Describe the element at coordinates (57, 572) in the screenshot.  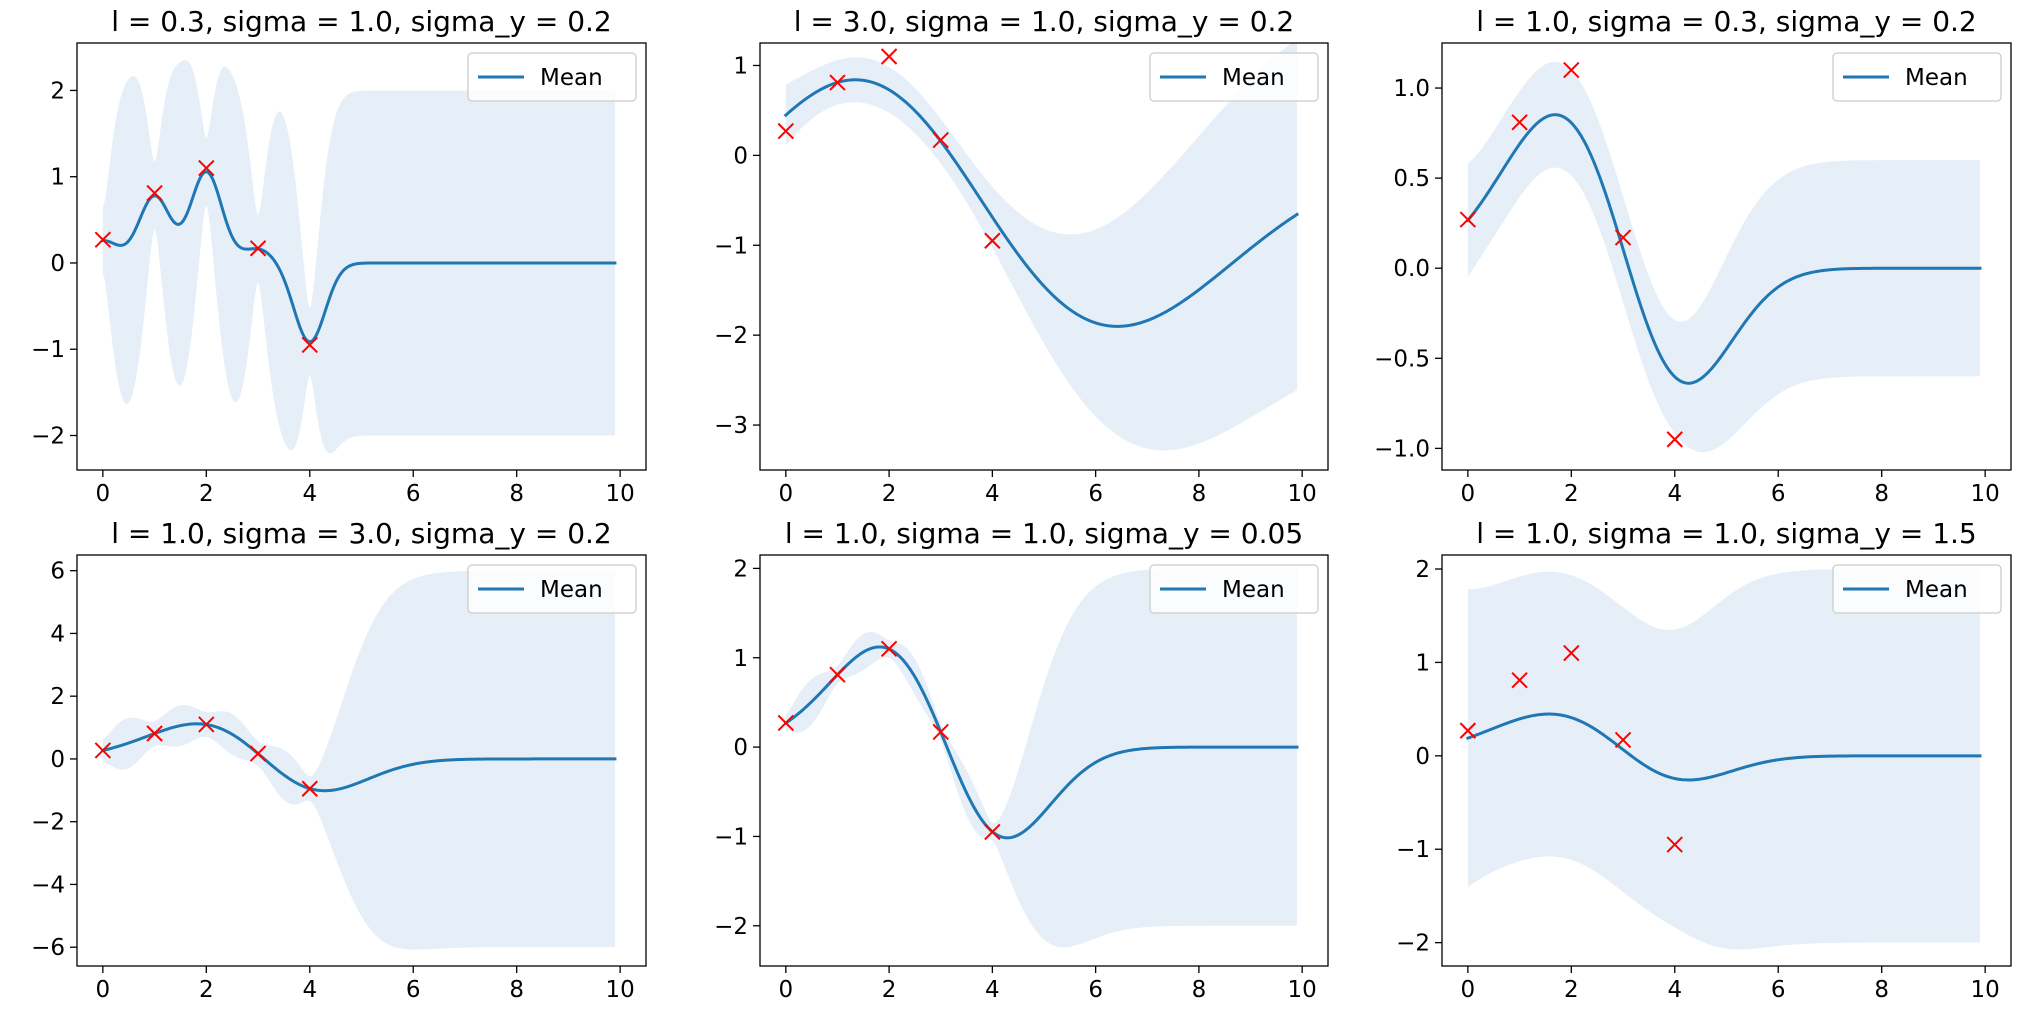
I see `y-tick-label: 6` at that location.